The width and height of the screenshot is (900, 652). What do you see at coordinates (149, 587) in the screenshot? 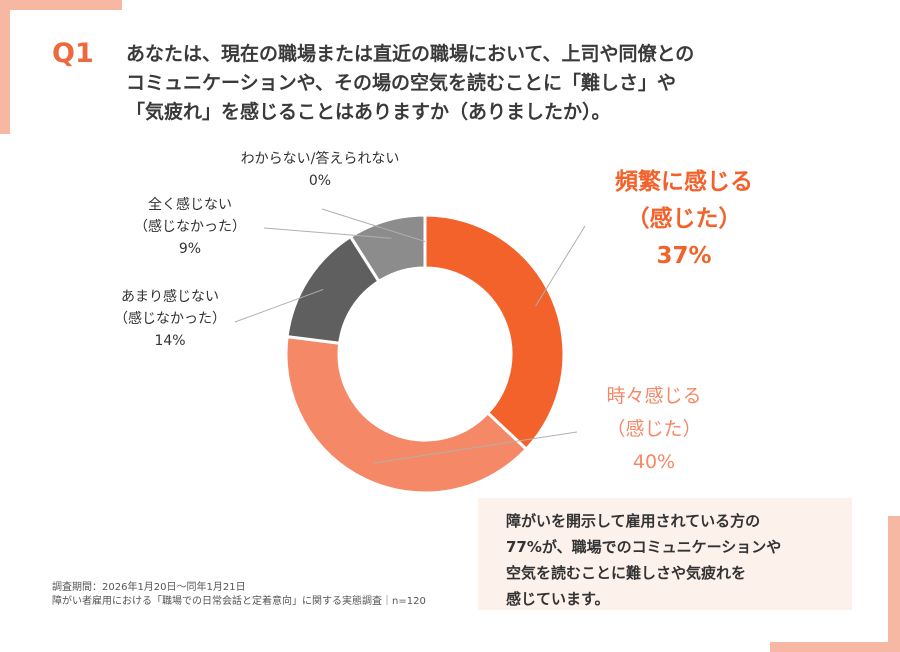
I see `survey-period: 調査期間：2026年1月20日～同年1月21日` at bounding box center [149, 587].